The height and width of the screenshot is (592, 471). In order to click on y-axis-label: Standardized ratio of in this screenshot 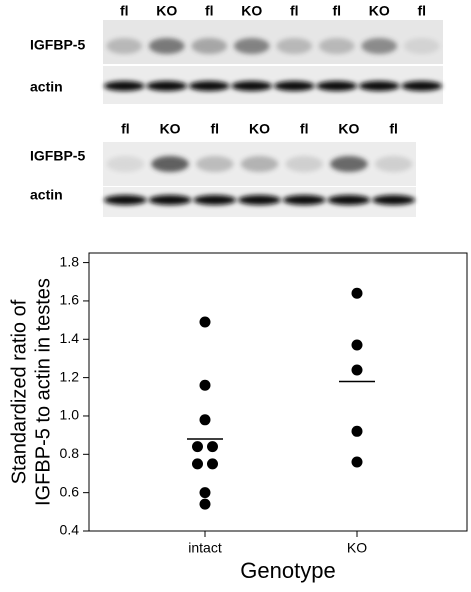, I will do `click(19, 391)`.